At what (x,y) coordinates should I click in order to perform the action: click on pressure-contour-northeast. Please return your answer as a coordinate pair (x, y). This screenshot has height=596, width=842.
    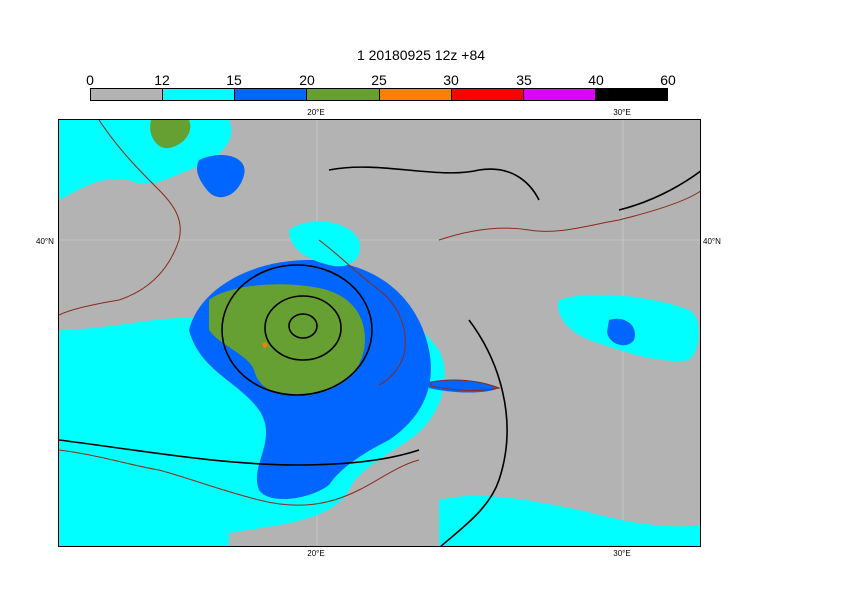
    Looking at the image, I should click on (659, 190).